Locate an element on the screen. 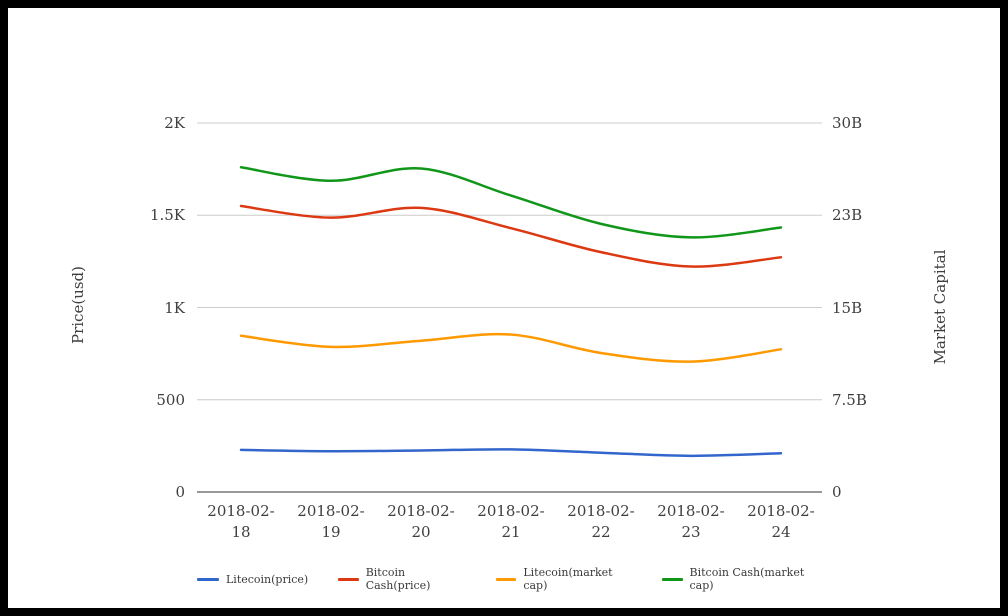 The width and height of the screenshot is (1008, 616). left-axis-tick-label: 500 is located at coordinates (170, 399).